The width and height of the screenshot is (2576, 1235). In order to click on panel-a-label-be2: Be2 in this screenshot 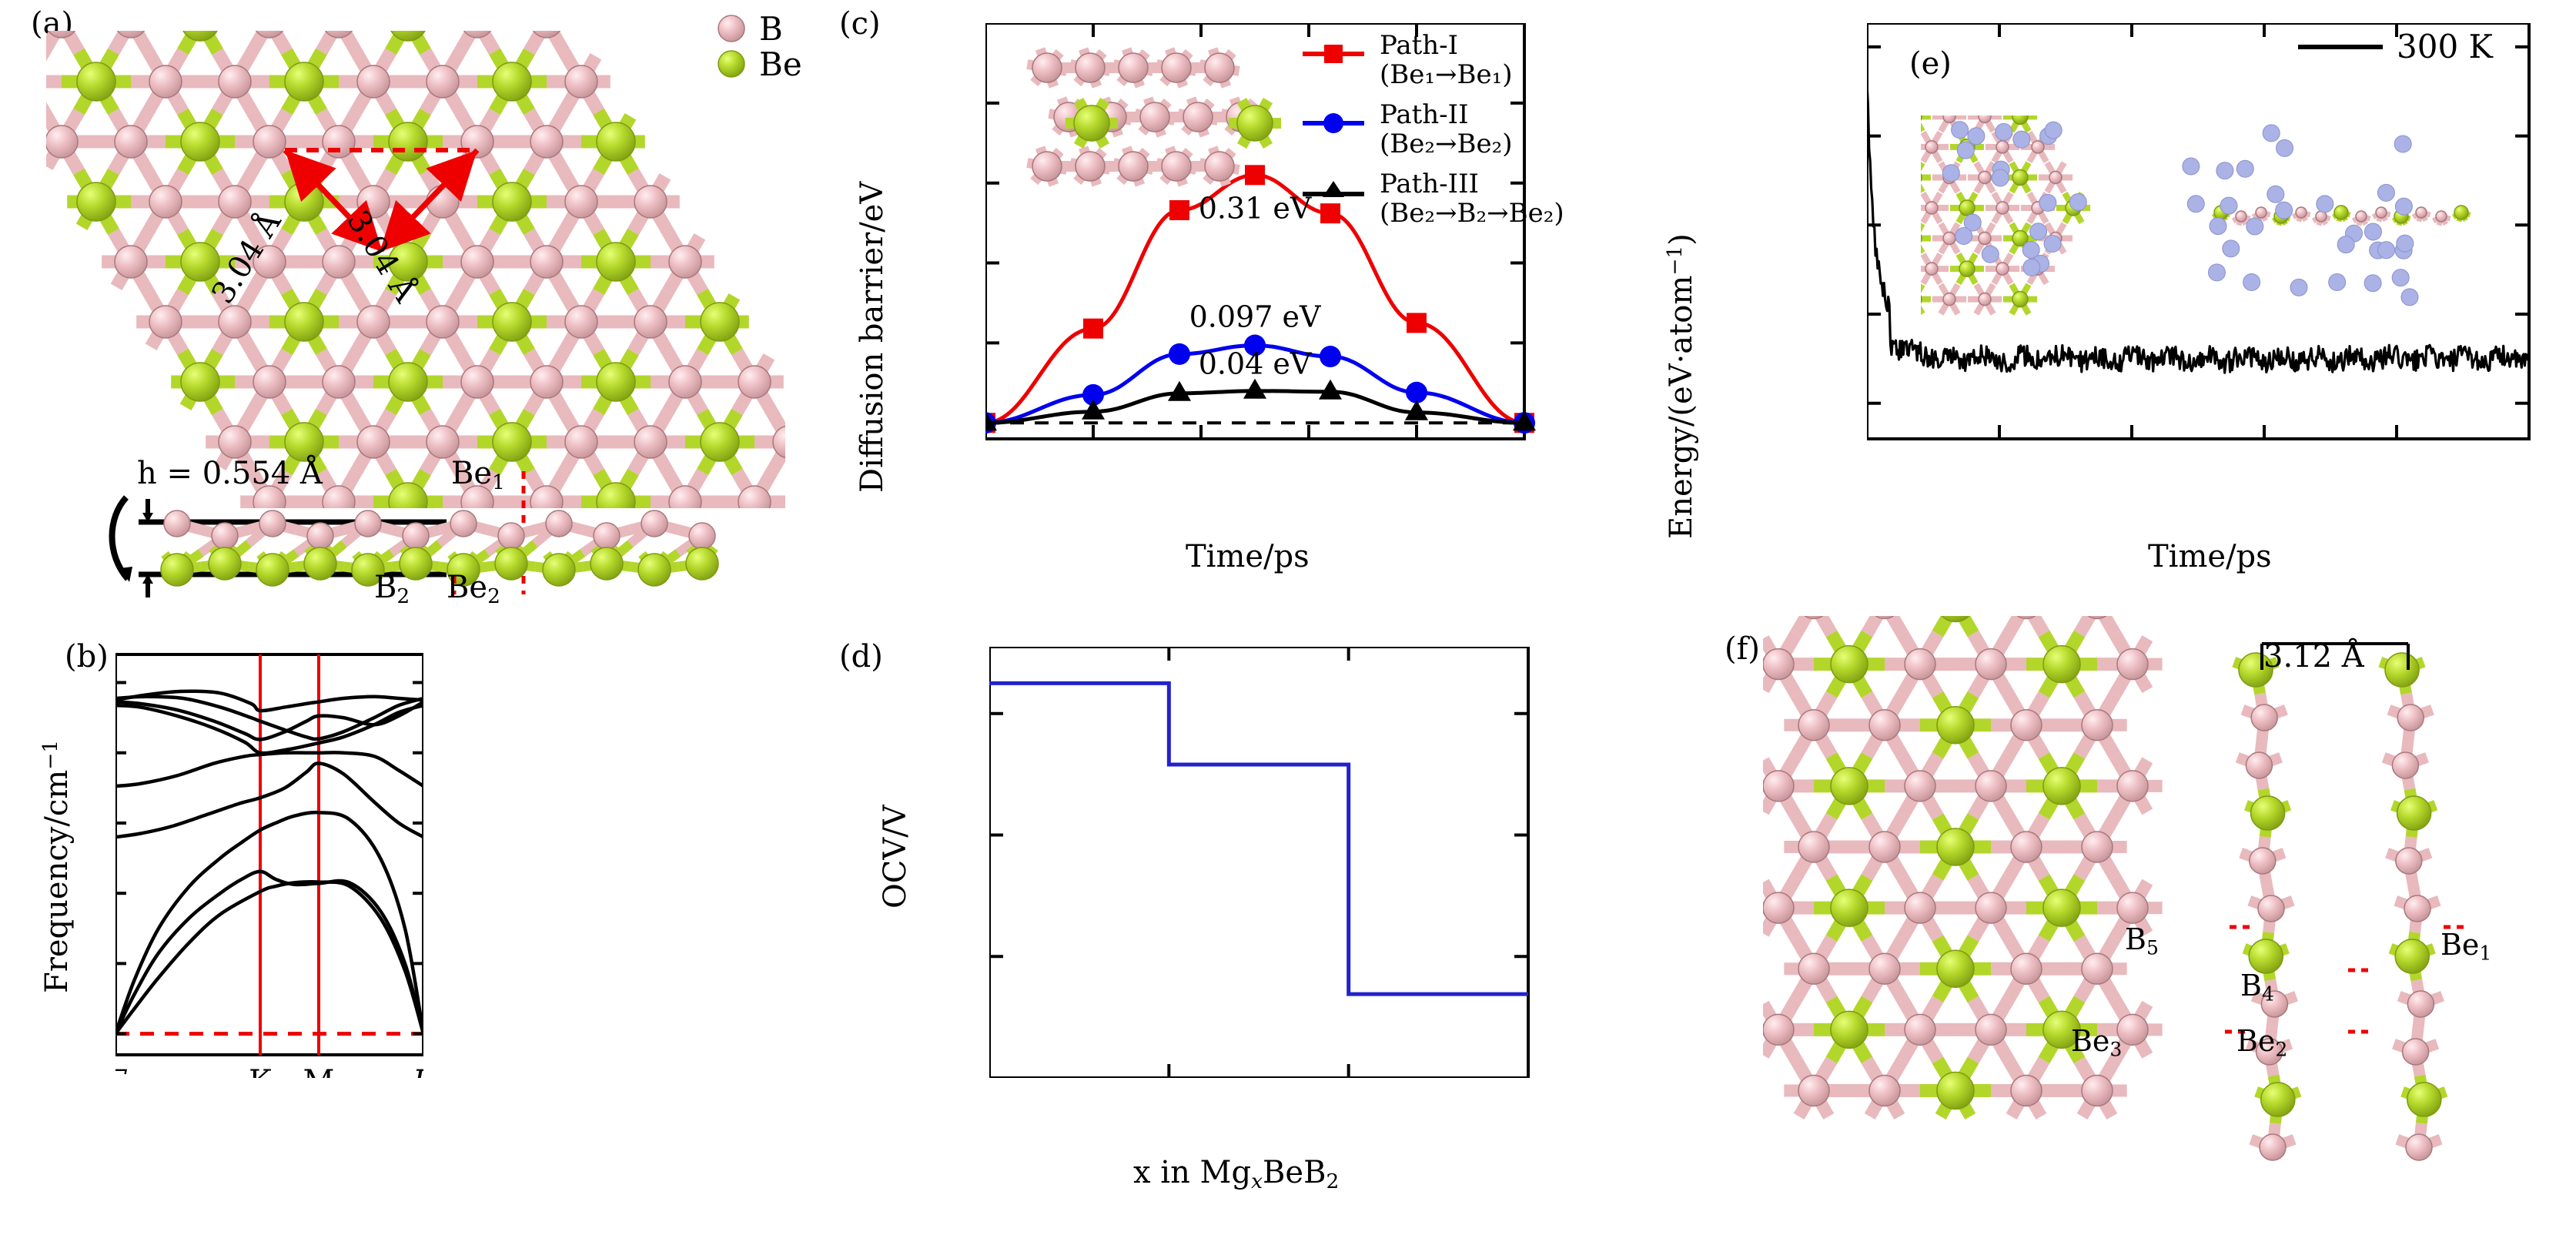, I will do `click(474, 589)`.